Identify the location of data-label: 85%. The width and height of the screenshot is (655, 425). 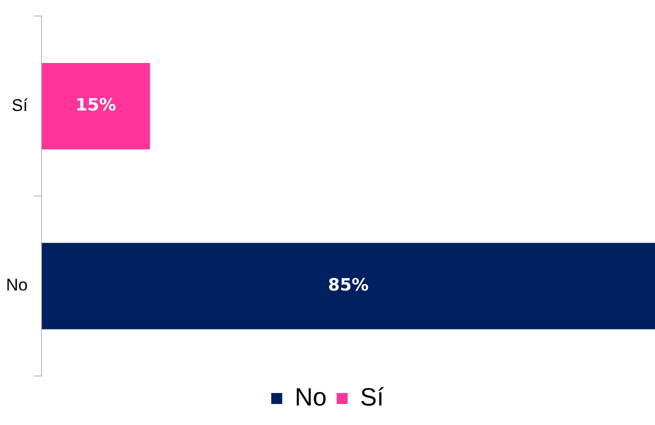
(348, 285).